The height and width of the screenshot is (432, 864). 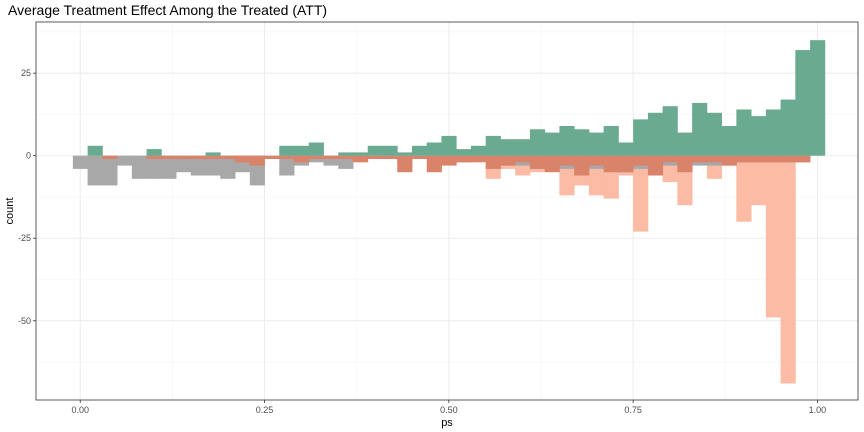 I want to click on x-tick-label: 0.00, so click(x=80, y=410).